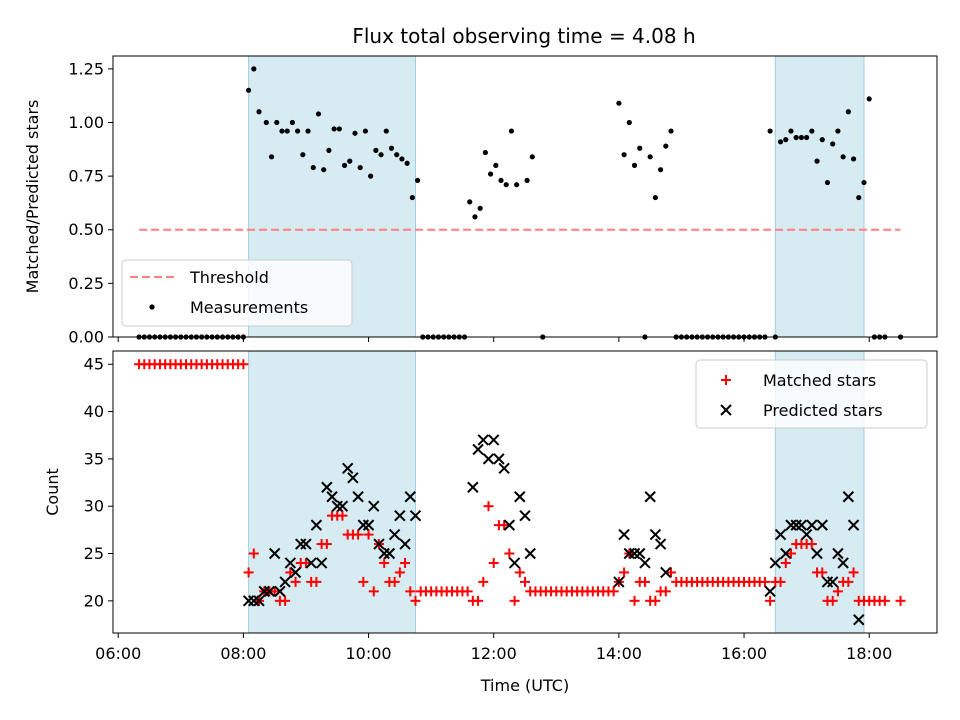 This screenshot has height=720, width=960. Describe the element at coordinates (368, 653) in the screenshot. I see `x-tick-label: 10:00` at that location.